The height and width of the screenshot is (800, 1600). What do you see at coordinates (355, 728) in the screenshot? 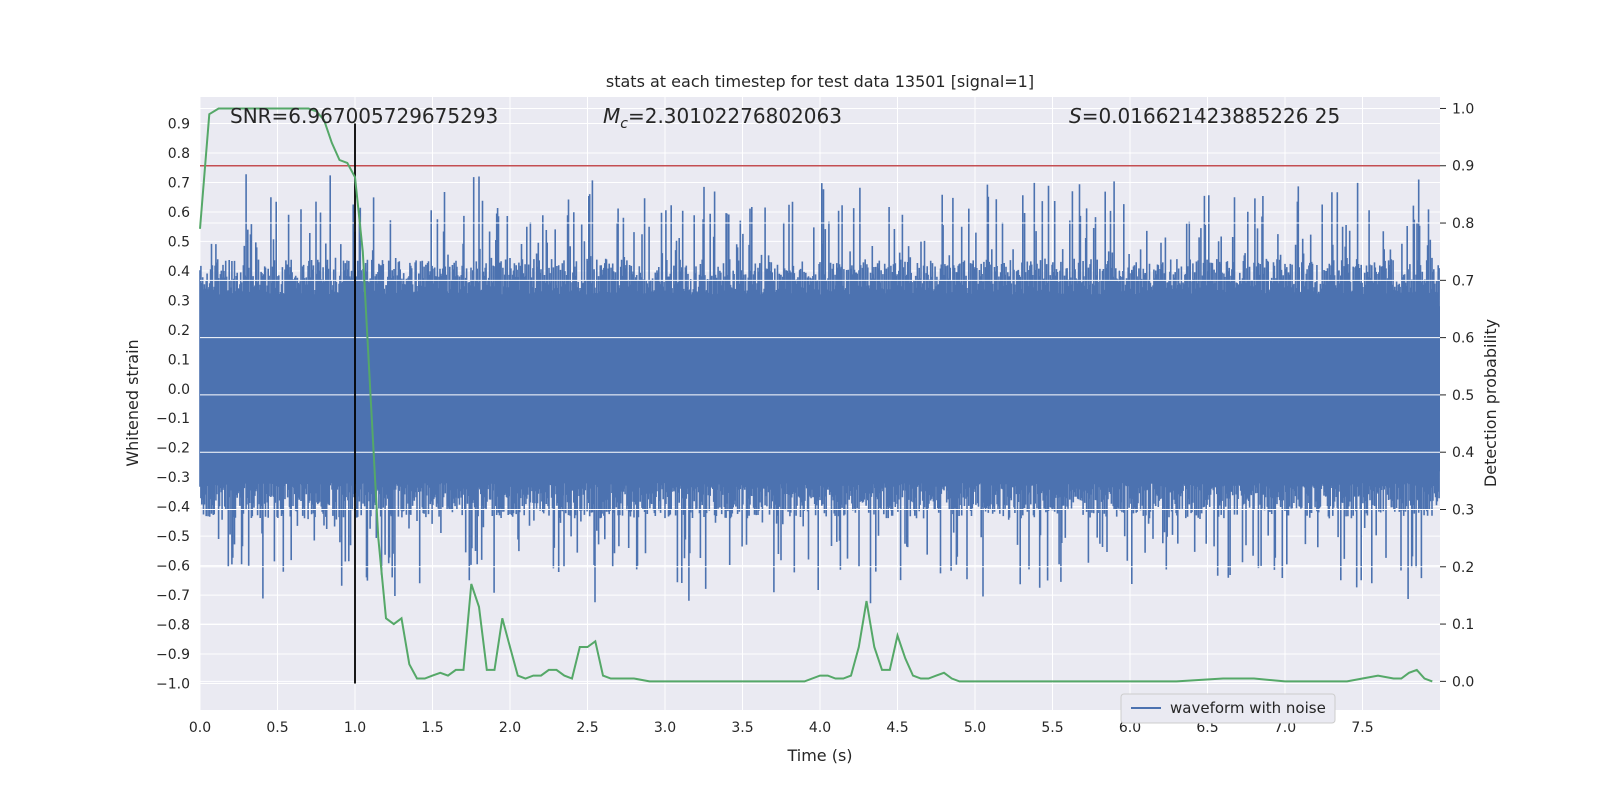
I see `x-tick-label: 1.0` at bounding box center [355, 728].